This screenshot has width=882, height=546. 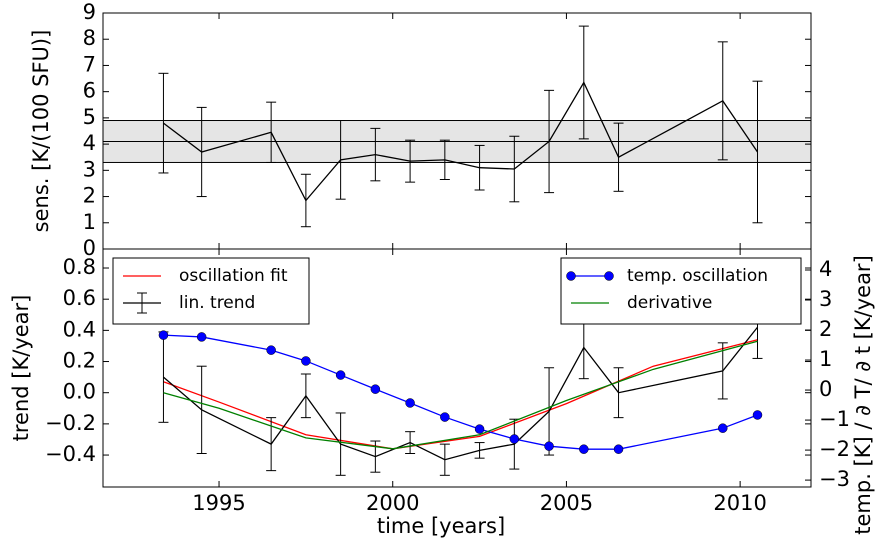 What do you see at coordinates (89, 38) in the screenshot?
I see `y-tick-label: 8` at bounding box center [89, 38].